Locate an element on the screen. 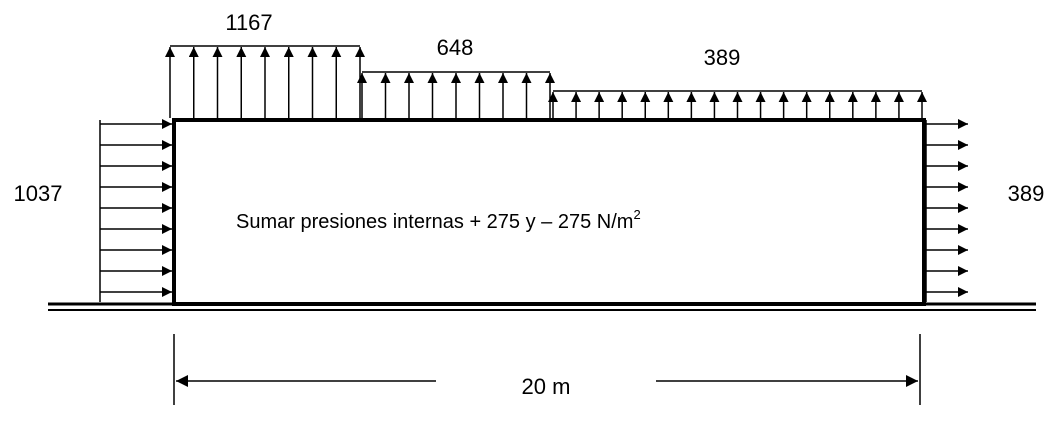 This screenshot has height=432, width=1056. roof-load-left is located at coordinates (265, 81).